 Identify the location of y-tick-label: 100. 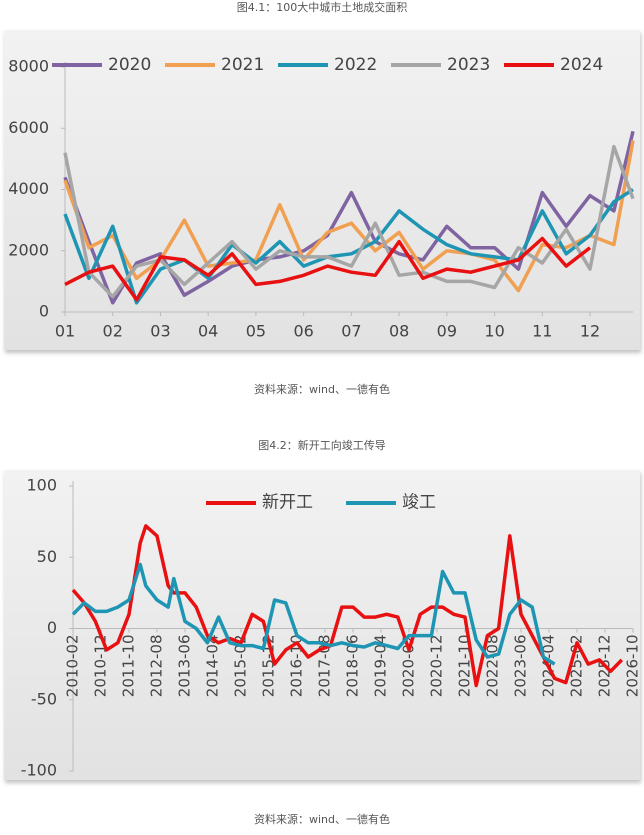
(41, 485).